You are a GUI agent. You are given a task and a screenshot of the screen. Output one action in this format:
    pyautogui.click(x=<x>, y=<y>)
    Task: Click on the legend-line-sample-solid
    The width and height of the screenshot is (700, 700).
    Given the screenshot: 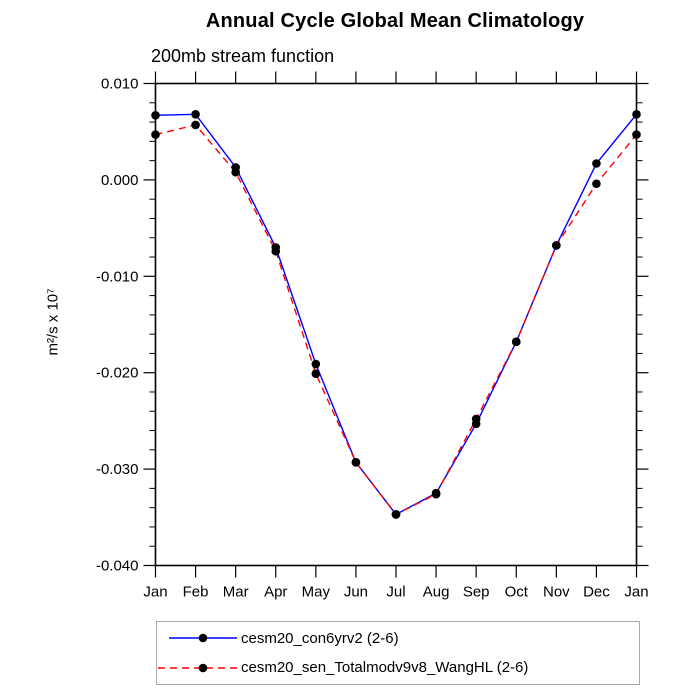 What is the action you would take?
    pyautogui.click(x=203, y=638)
    